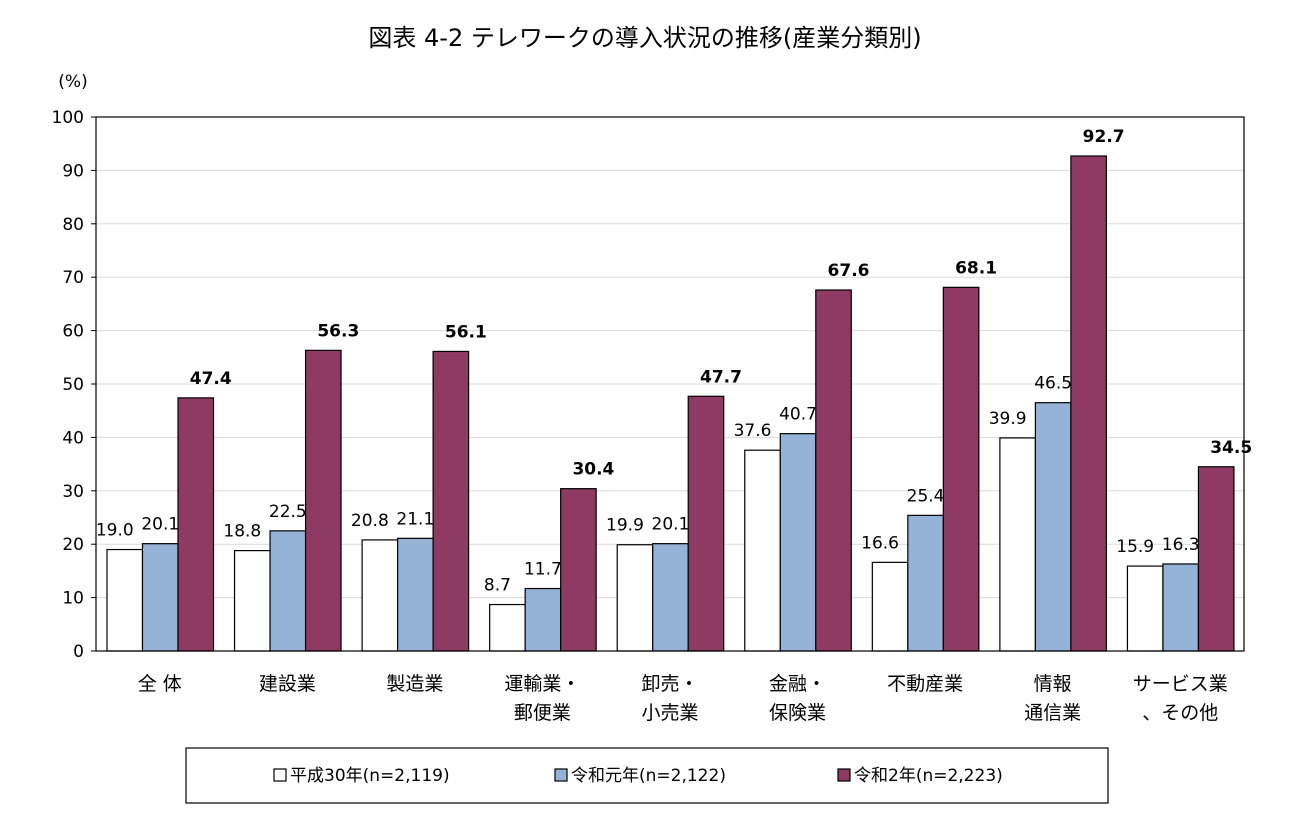 Image resolution: width=1314 pixels, height=832 pixels. Describe the element at coordinates (926, 496) in the screenshot. I see `data-label: 25.4` at that location.